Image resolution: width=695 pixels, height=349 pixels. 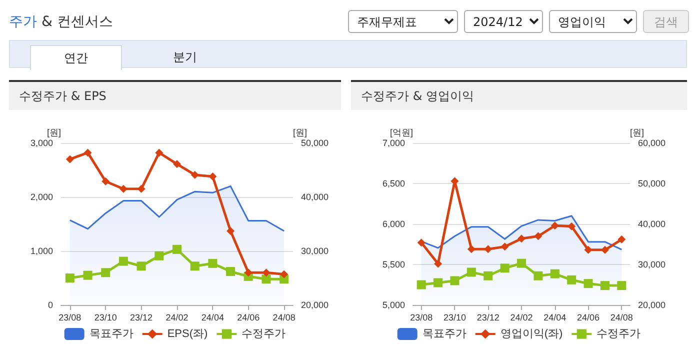 What do you see at coordinates (187, 334) in the screenshot?
I see `legend-label: EPS(좌)` at bounding box center [187, 334].